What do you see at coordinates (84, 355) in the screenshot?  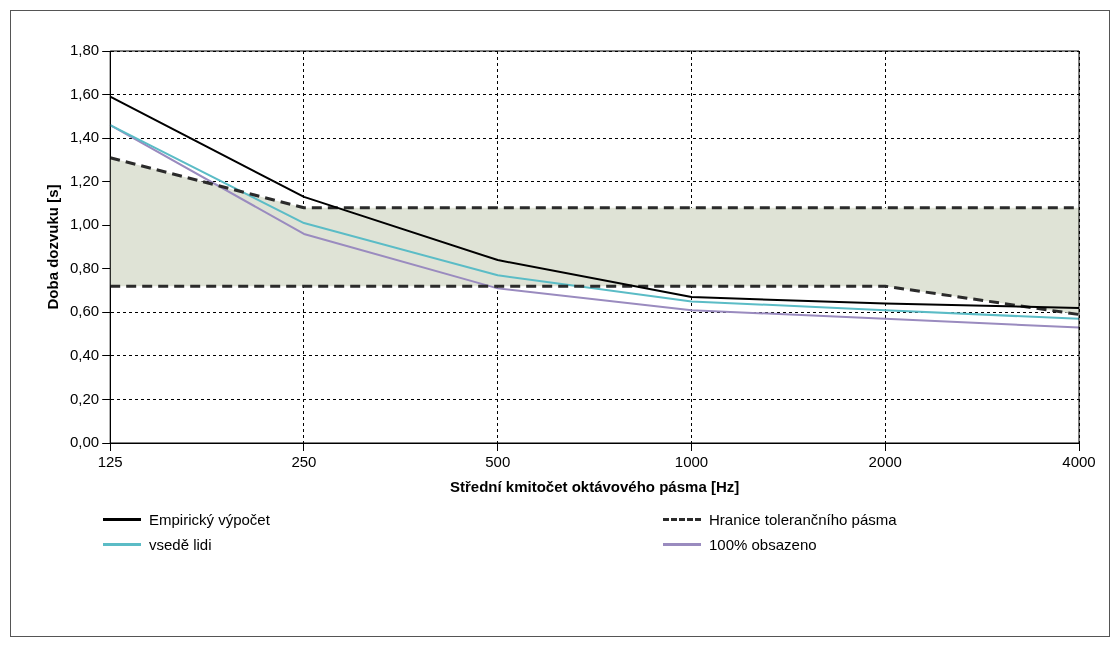 I see `y-tick-label: 0,40` at bounding box center [84, 355].